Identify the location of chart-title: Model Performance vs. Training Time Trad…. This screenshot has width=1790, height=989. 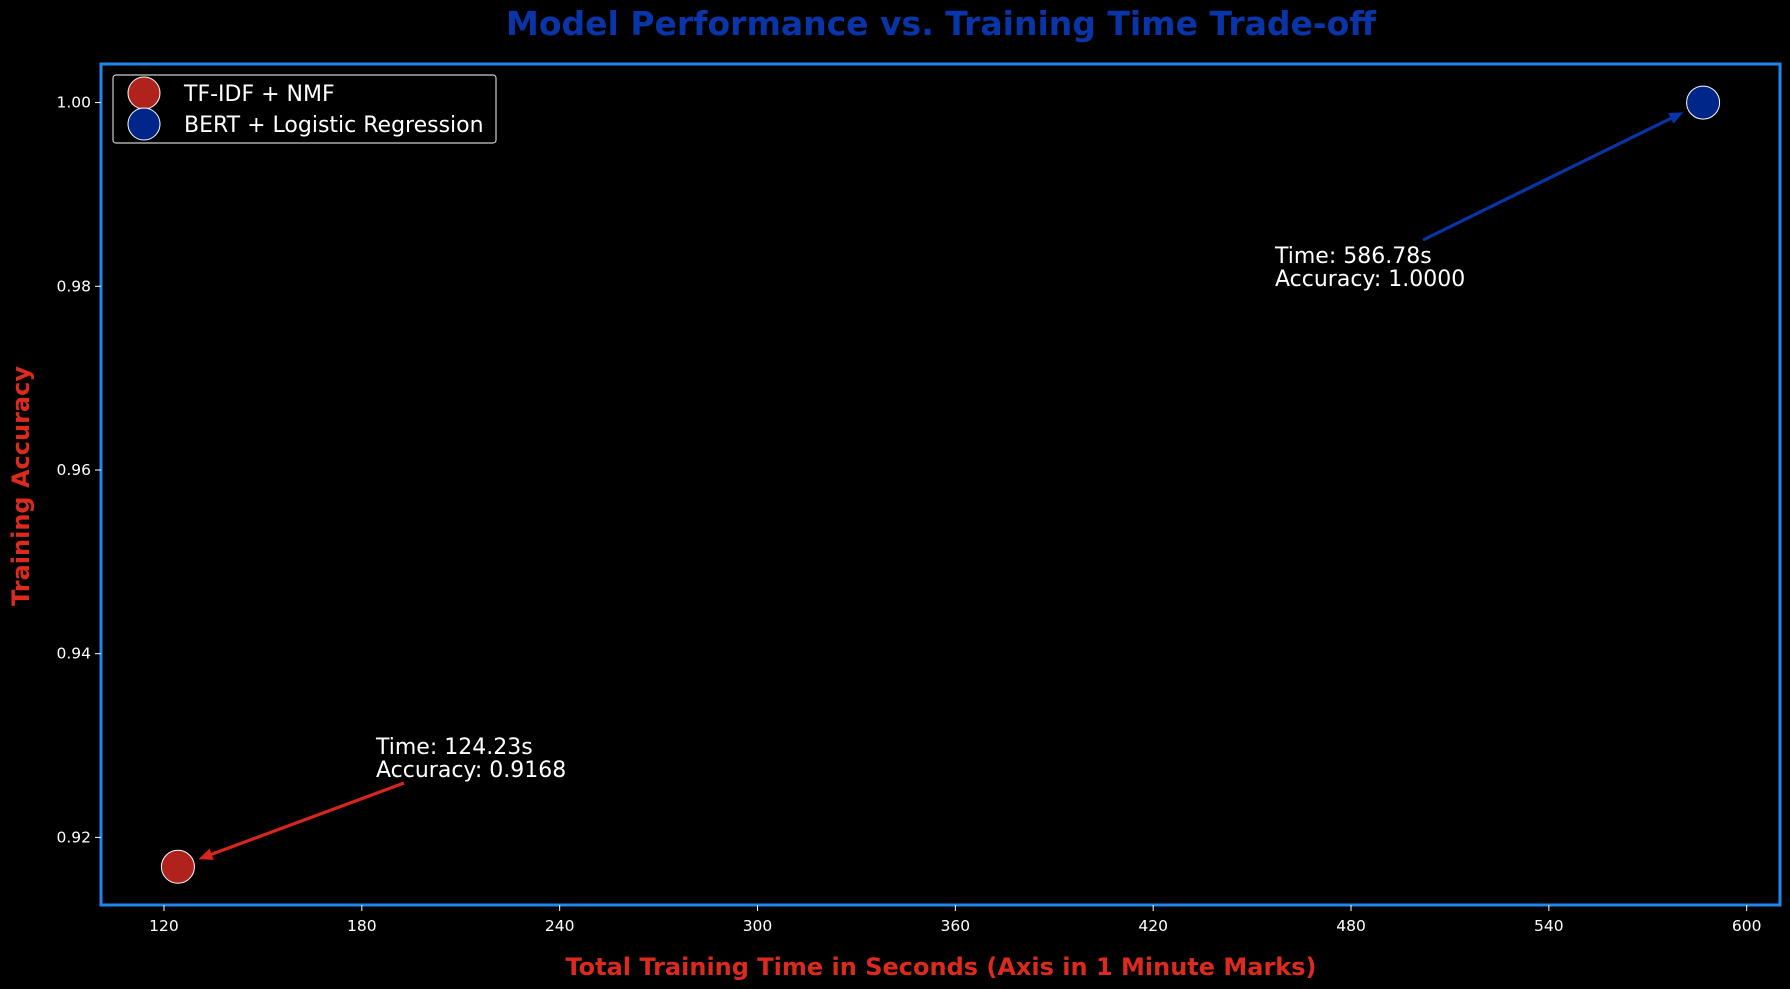
(941, 23).